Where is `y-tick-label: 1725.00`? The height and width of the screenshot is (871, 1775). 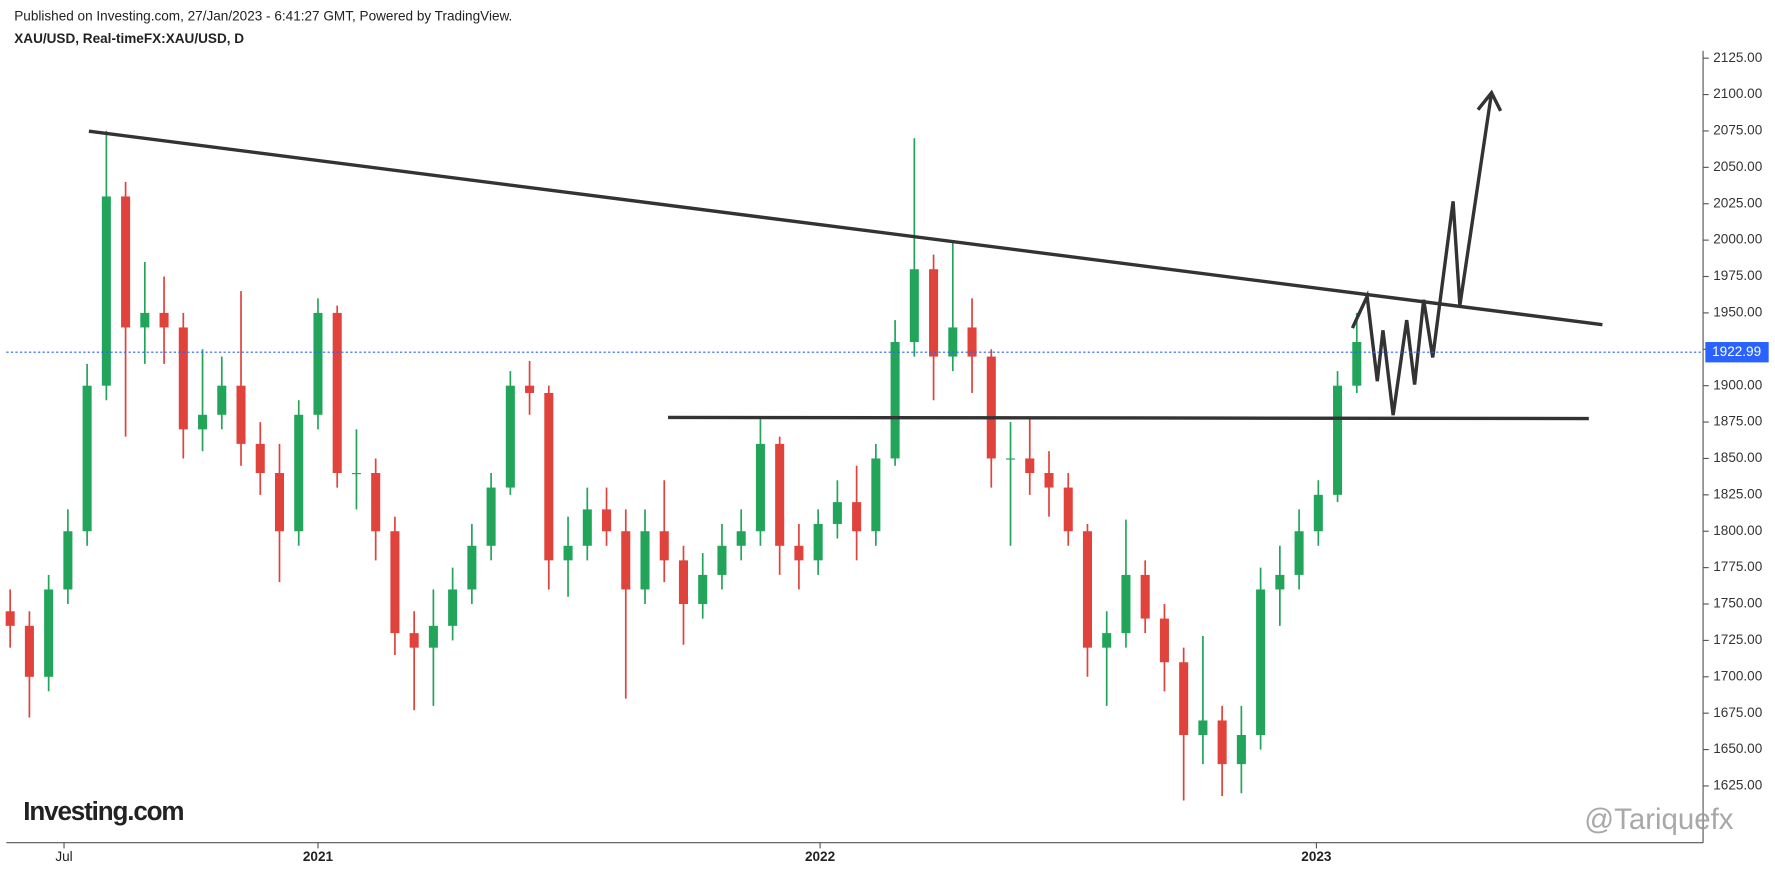 y-tick-label: 1725.00 is located at coordinates (1737, 639).